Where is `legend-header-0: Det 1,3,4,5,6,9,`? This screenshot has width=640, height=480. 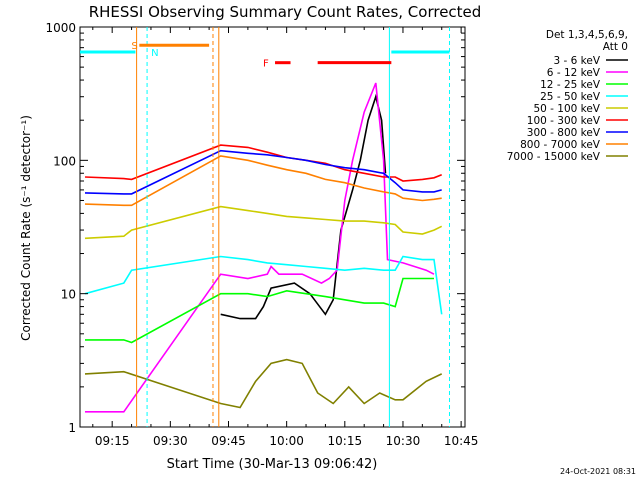
legend-header-0: Det 1,3,4,5,6,9, is located at coordinates (587, 35).